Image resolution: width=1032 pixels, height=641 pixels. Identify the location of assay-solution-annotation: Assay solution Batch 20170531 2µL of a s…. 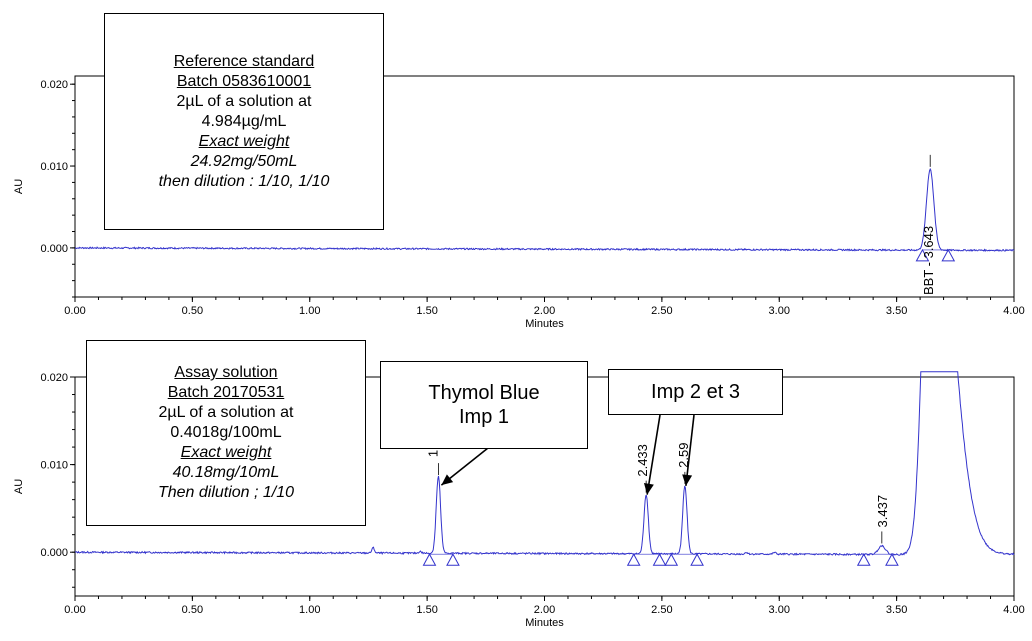
(226, 433).